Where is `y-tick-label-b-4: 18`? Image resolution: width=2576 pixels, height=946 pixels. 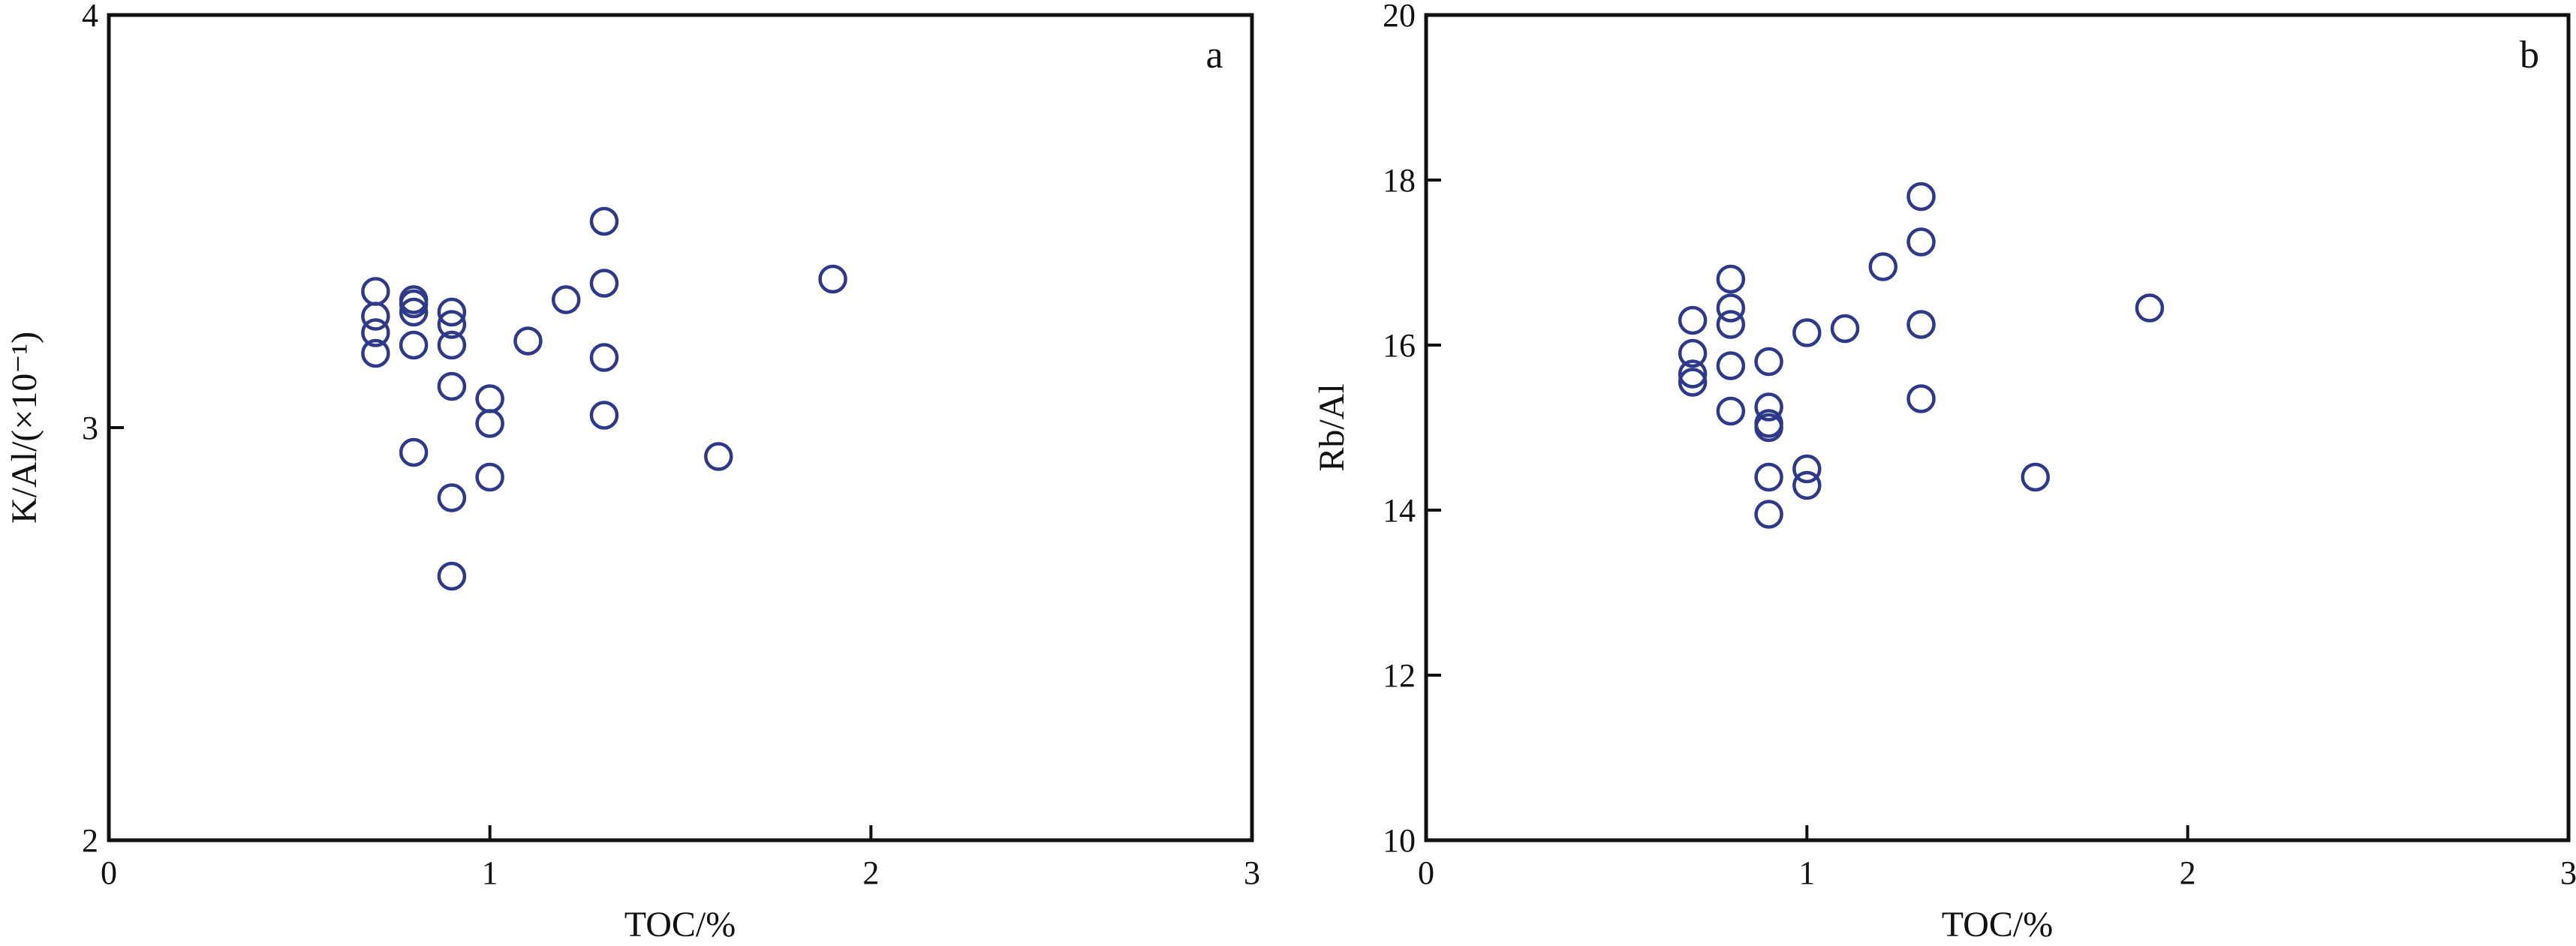
y-tick-label-b-4: 18 is located at coordinates (1399, 180).